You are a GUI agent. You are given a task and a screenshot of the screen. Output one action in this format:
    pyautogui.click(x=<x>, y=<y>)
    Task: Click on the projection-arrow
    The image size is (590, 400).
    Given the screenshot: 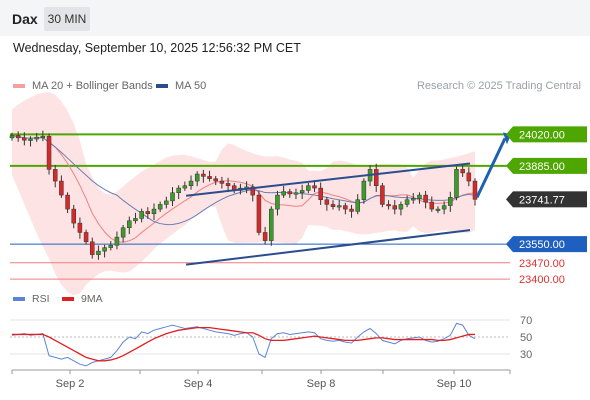 What is the action you would take?
    pyautogui.click(x=491, y=167)
    